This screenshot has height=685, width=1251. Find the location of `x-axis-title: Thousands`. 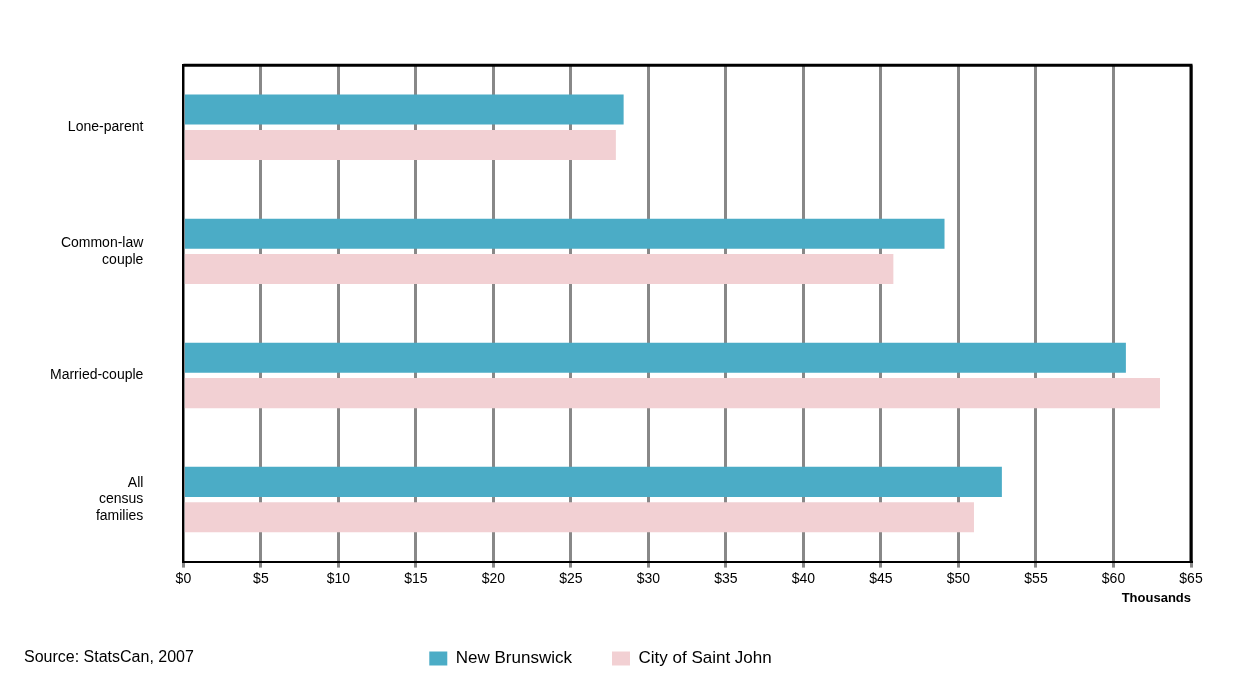

x-axis-title: Thousands is located at coordinates (1156, 597).